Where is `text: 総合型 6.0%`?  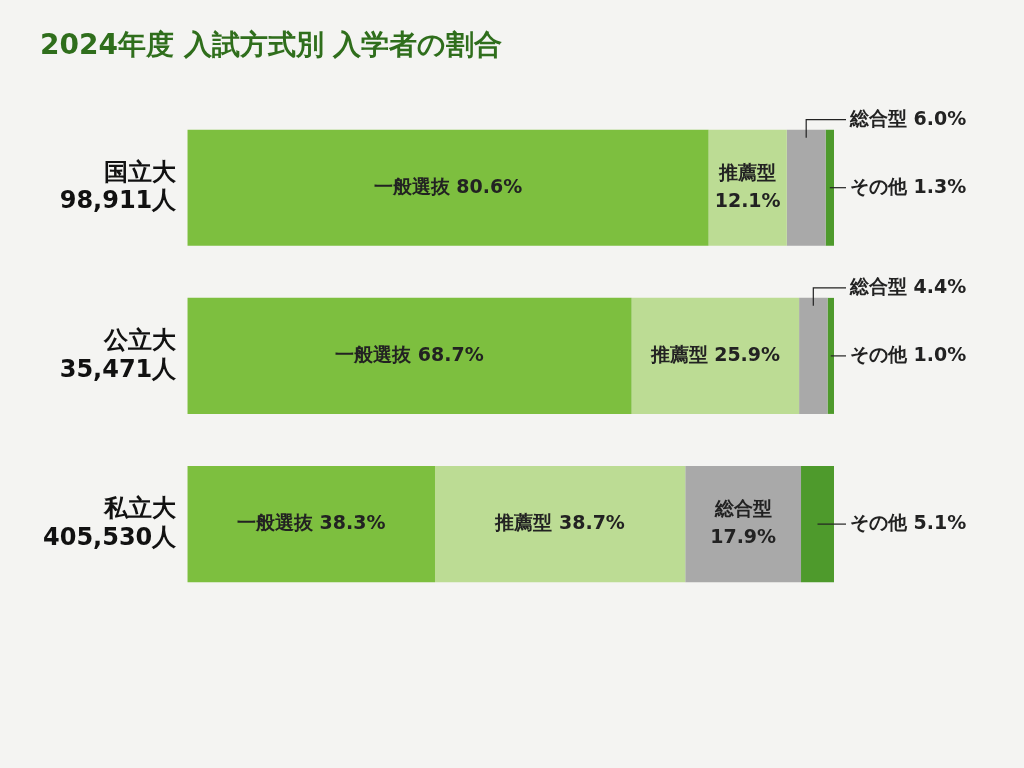 text: 総合型 6.0% is located at coordinates (908, 117).